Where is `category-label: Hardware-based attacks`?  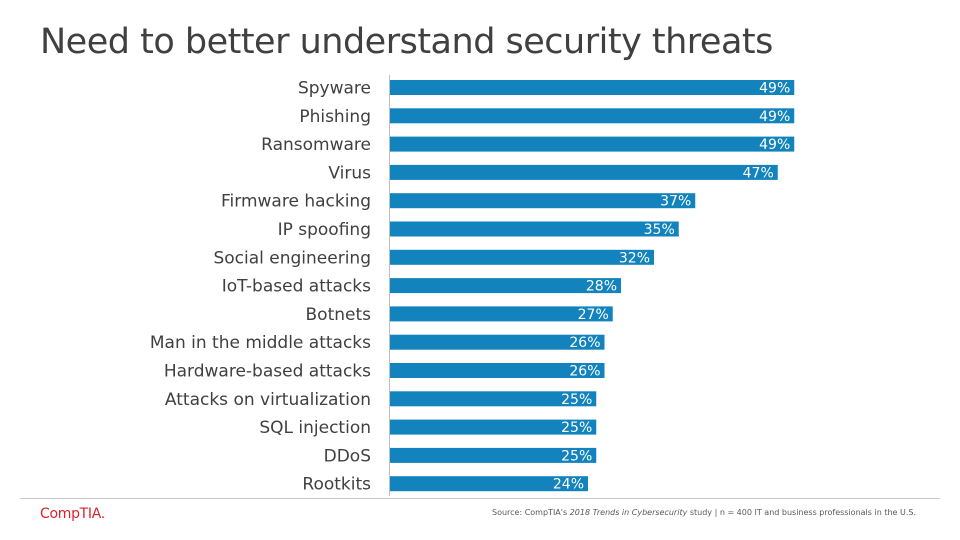 category-label: Hardware-based attacks is located at coordinates (267, 372).